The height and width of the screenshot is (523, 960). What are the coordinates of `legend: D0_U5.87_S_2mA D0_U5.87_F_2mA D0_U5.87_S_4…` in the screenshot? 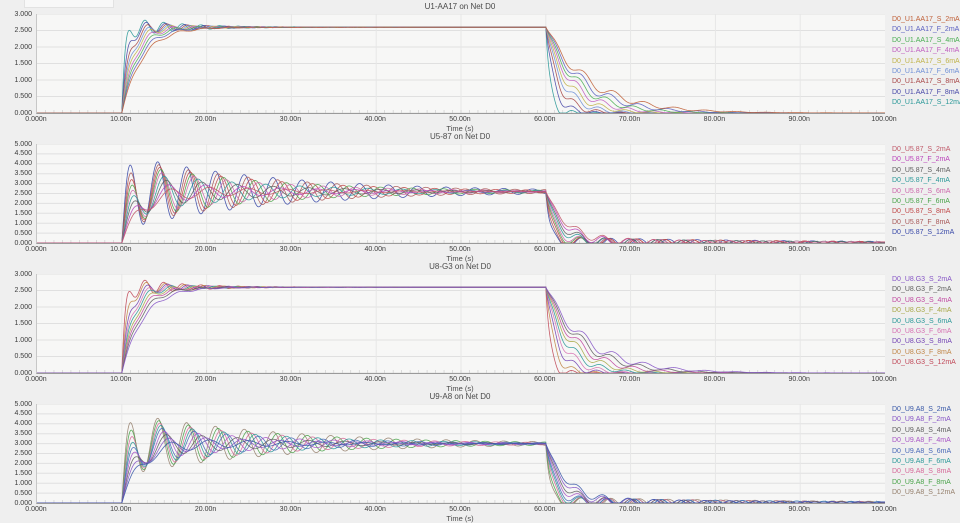 It's located at (926, 192).